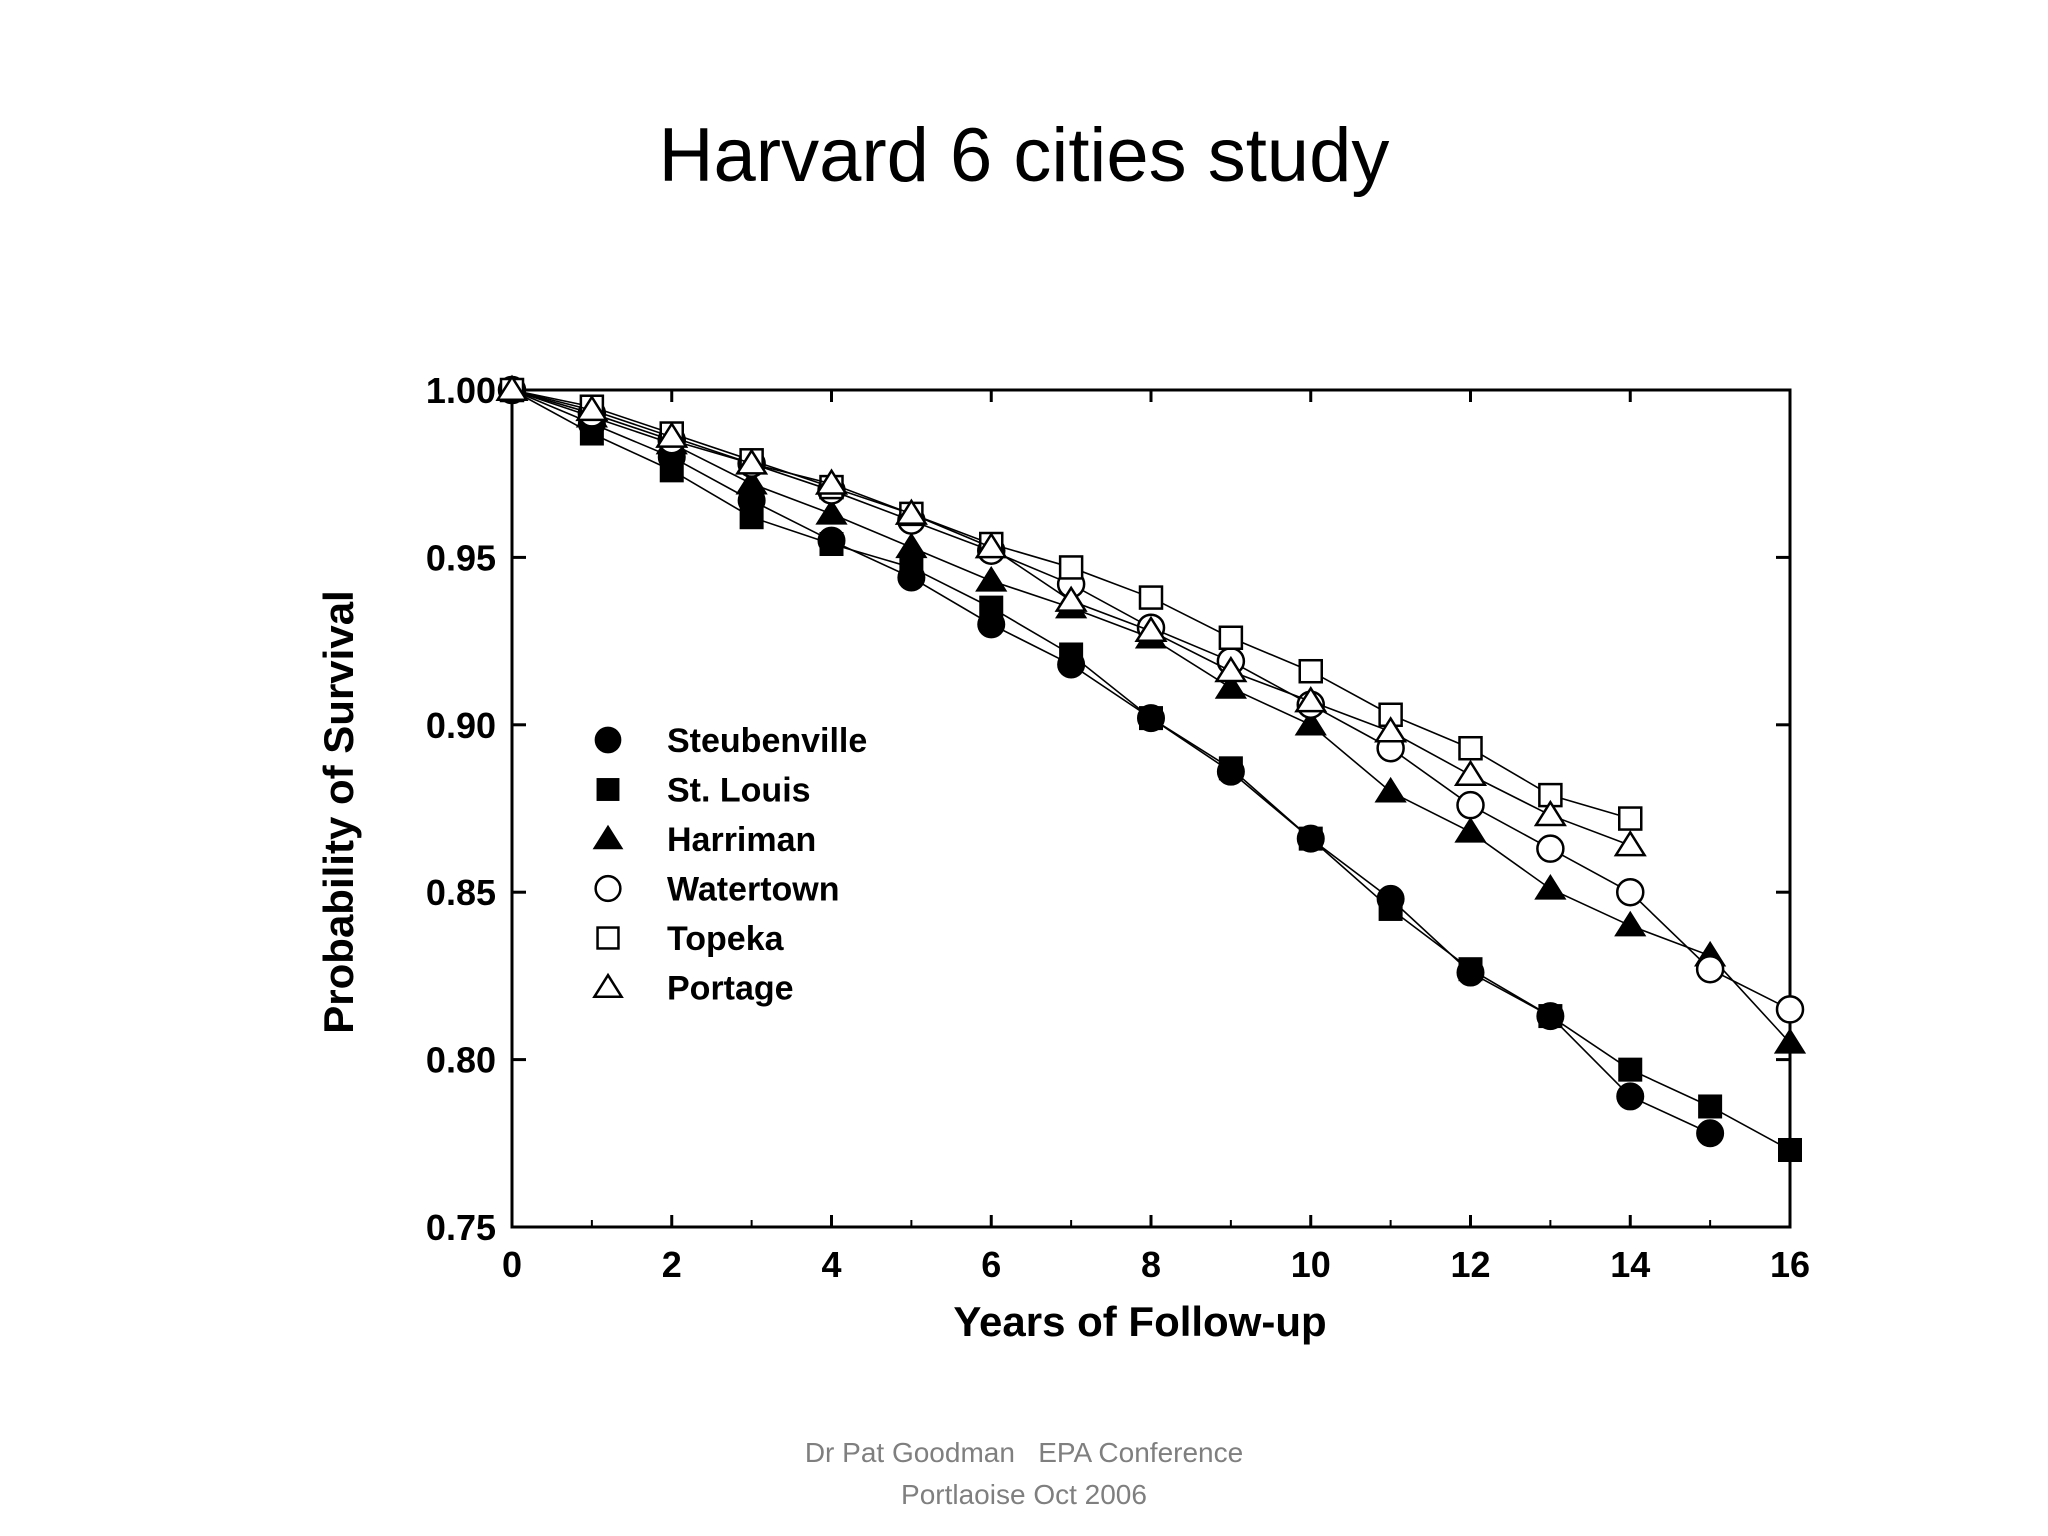 Image resolution: width=2048 pixels, height=1536 pixels. What do you see at coordinates (1311, 1264) in the screenshot?
I see `x-tick-label: 10` at bounding box center [1311, 1264].